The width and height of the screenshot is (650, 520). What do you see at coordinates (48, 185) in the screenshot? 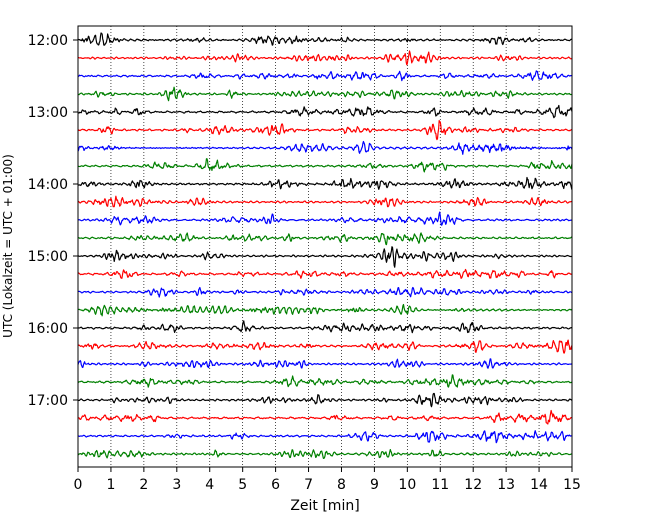
I see `y-tick-label: 14:00` at bounding box center [48, 185].